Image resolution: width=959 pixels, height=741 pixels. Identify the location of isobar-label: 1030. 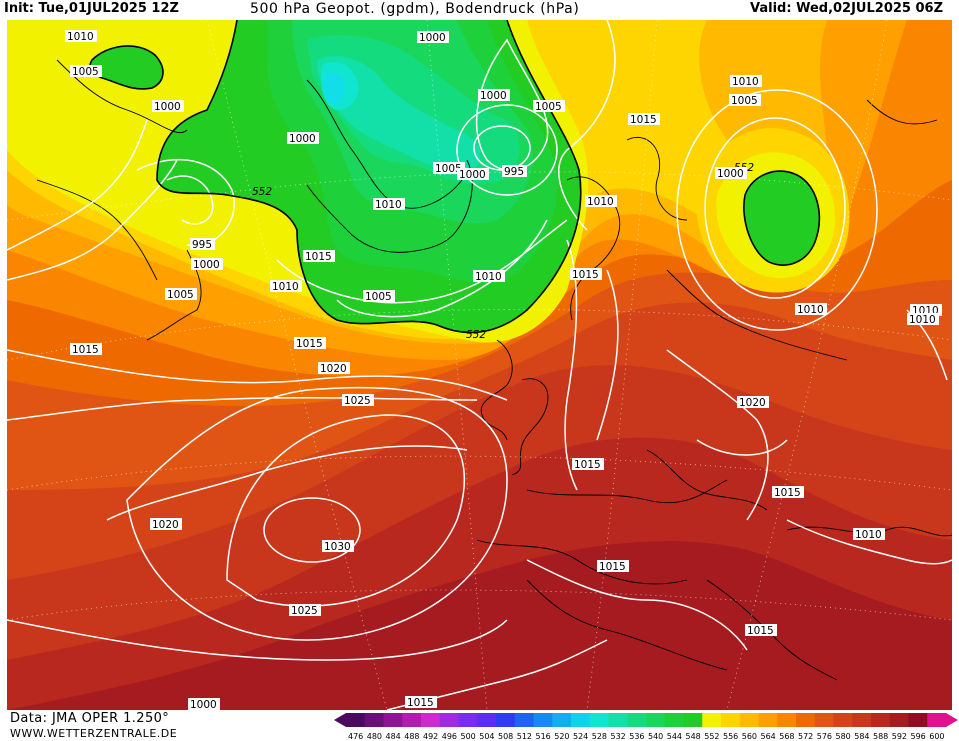
(338, 546).